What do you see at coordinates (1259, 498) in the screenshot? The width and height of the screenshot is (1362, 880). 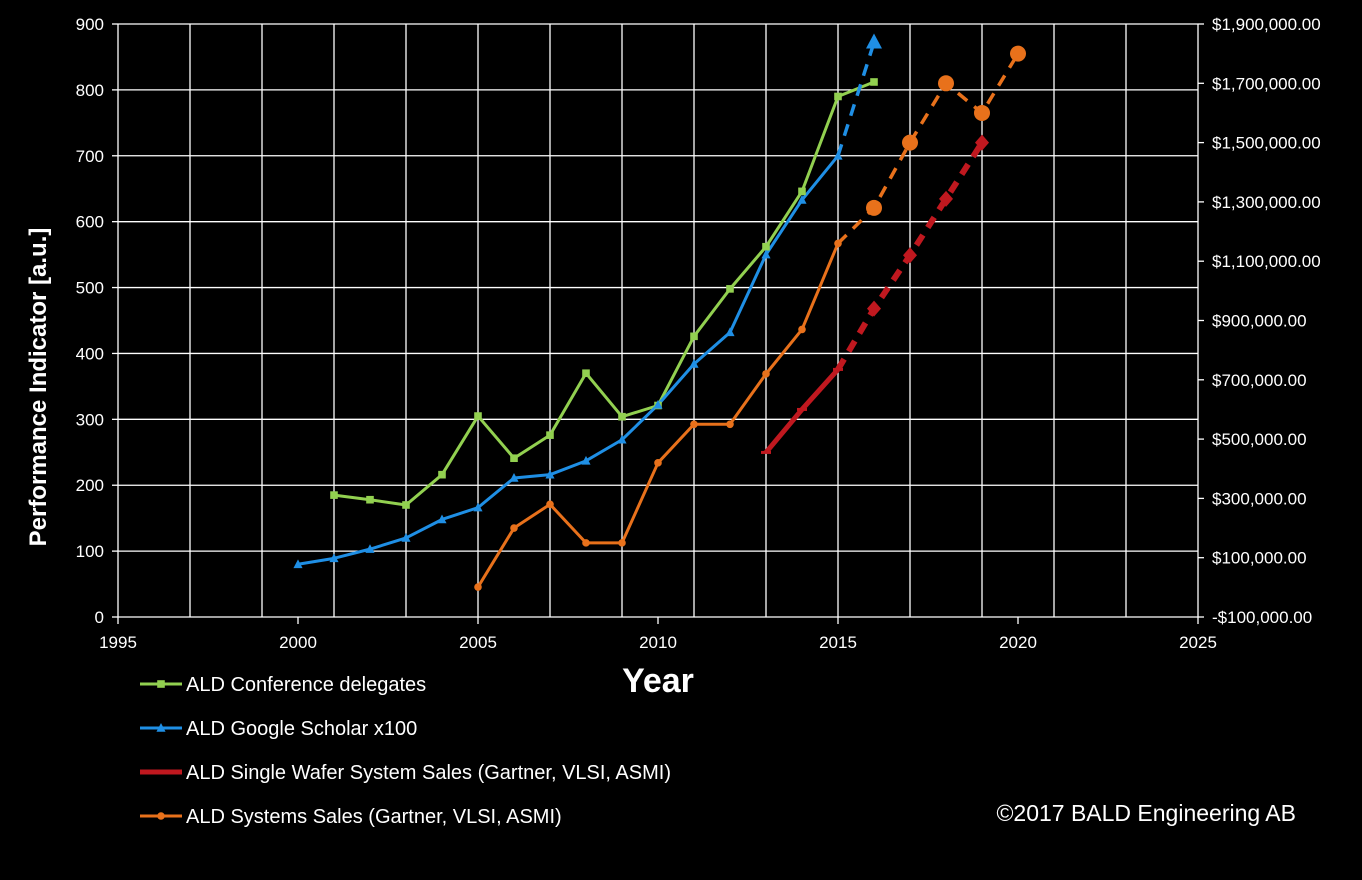 I see `y2-tick-label: $300,000.00` at bounding box center [1259, 498].